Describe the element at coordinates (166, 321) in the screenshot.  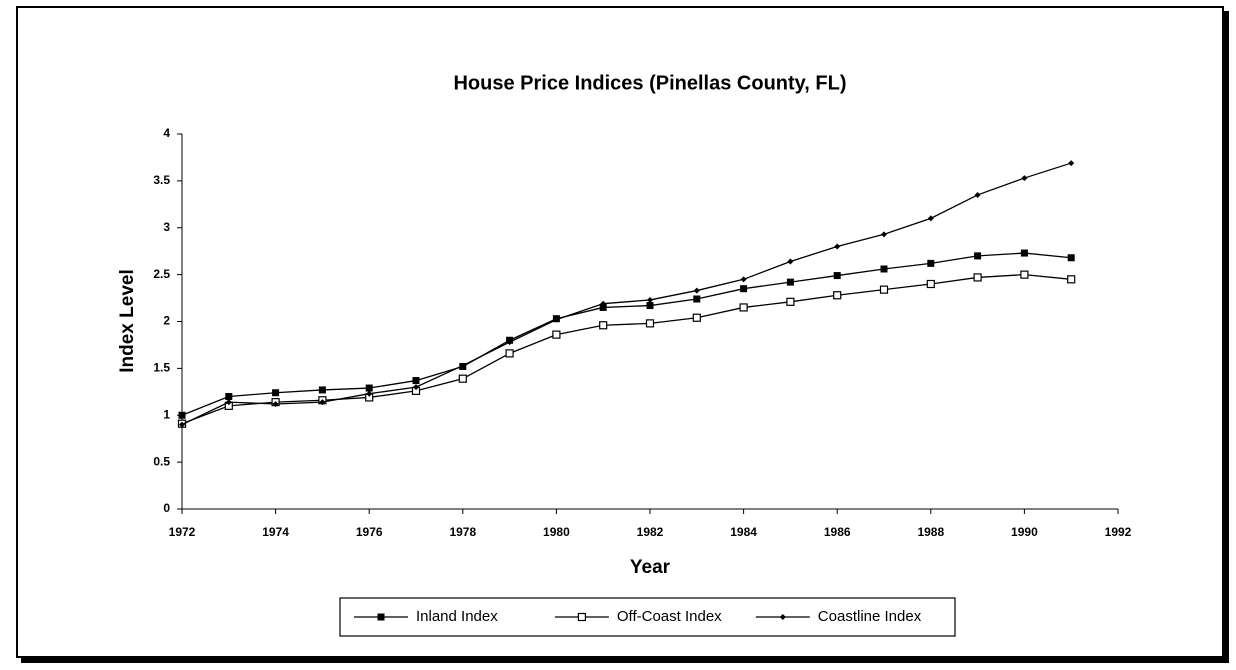
I see `y-tick-label: 2` at that location.